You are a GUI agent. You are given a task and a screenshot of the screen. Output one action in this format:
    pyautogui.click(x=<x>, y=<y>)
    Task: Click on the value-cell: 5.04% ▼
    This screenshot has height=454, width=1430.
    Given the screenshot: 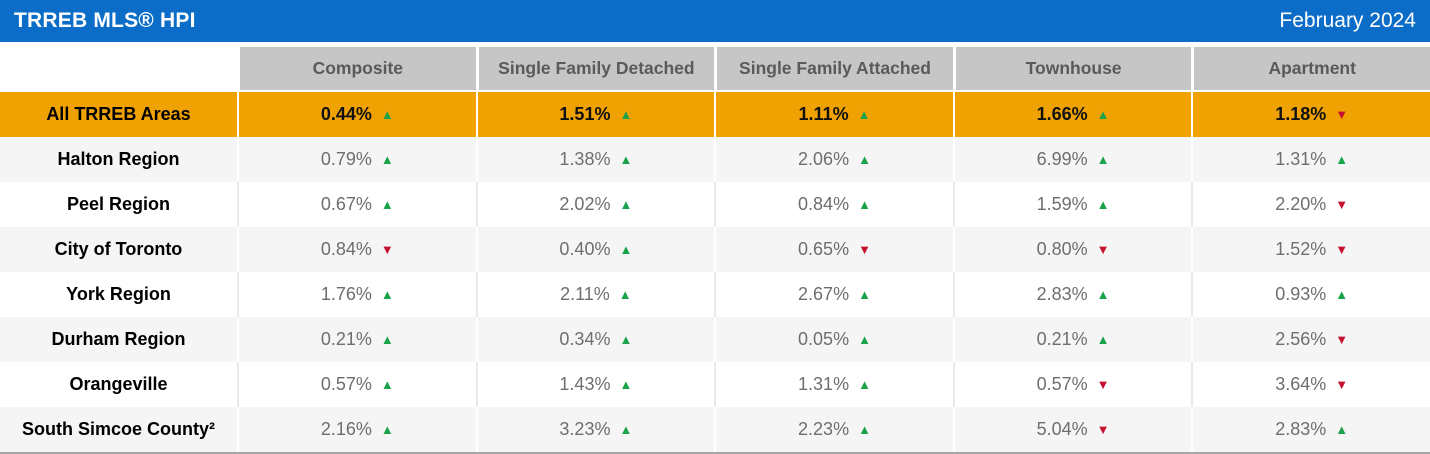 What is the action you would take?
    pyautogui.click(x=1072, y=429)
    